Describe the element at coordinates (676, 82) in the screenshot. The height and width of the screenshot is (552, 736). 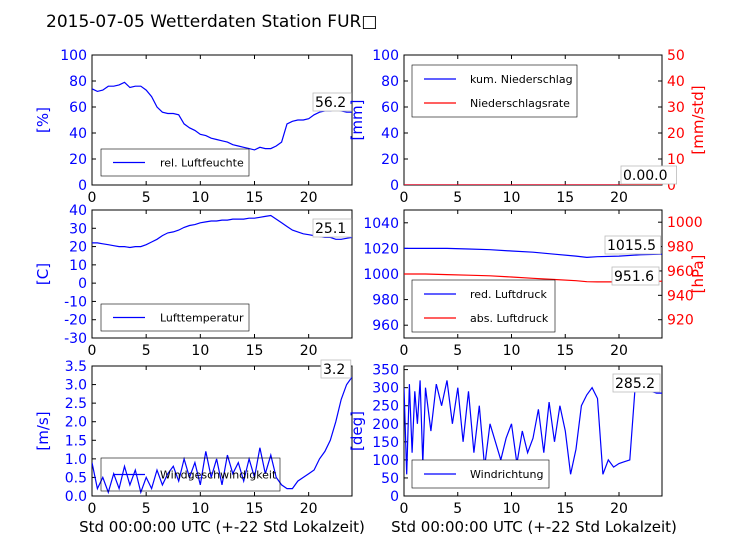
I see `y2-tick-label: 40` at that location.